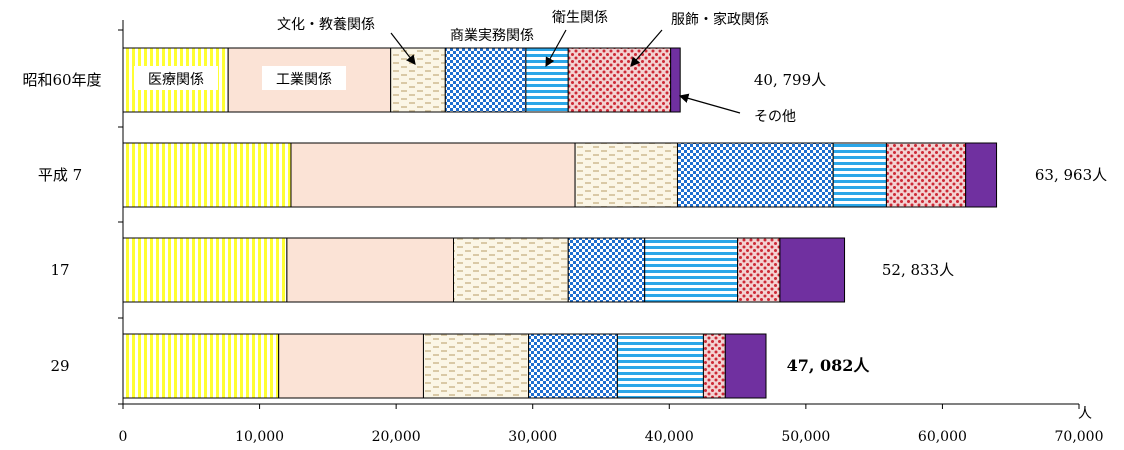  I want to click on callout-label: 衛生関係, so click(580, 18).